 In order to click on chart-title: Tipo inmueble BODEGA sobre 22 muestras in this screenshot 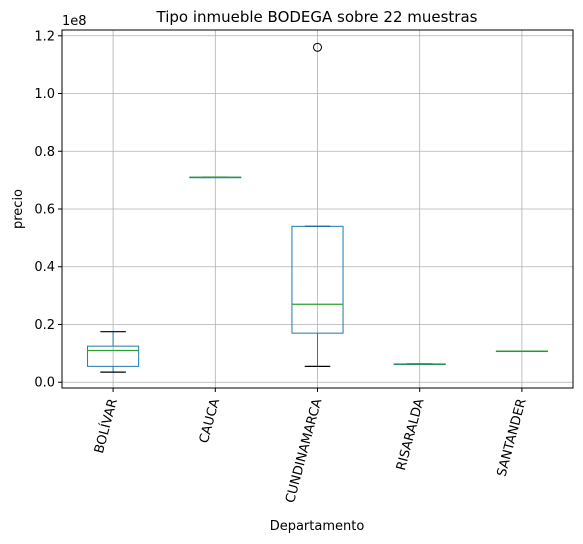, I will do `click(317, 17)`.